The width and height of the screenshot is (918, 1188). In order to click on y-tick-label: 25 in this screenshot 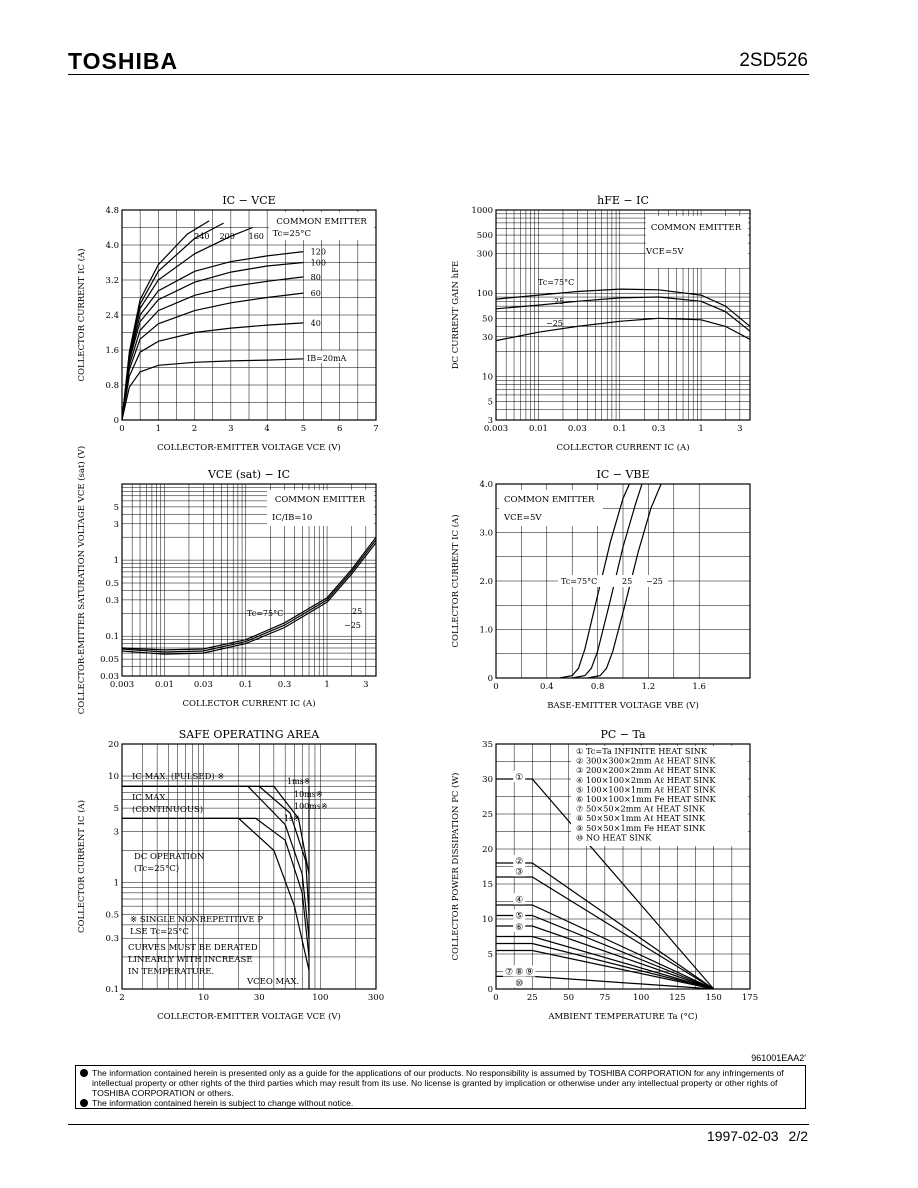, I will do `click(487, 815)`.